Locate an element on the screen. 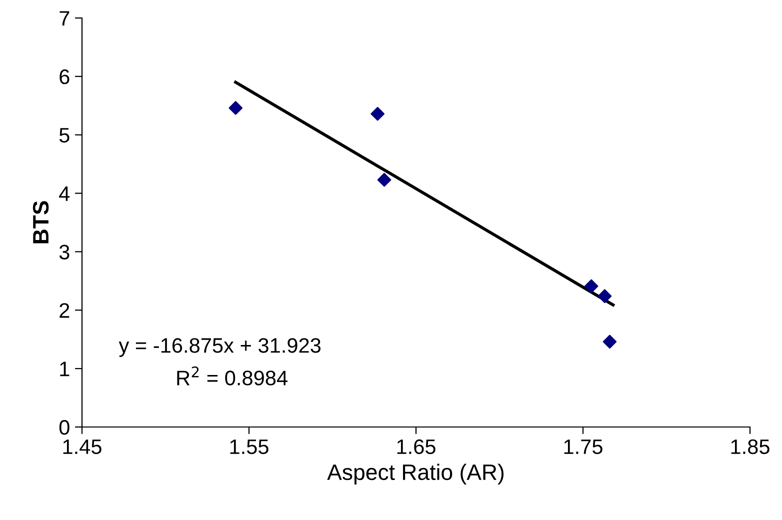 This screenshot has height=520, width=782. x-tick-label: 1.55 is located at coordinates (249, 447).